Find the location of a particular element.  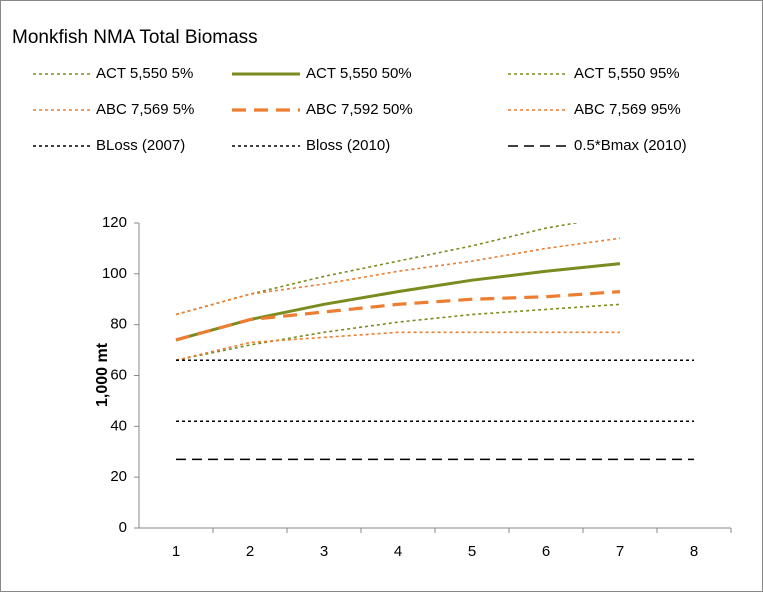

y-tick-label: 120 is located at coordinates (114, 222).